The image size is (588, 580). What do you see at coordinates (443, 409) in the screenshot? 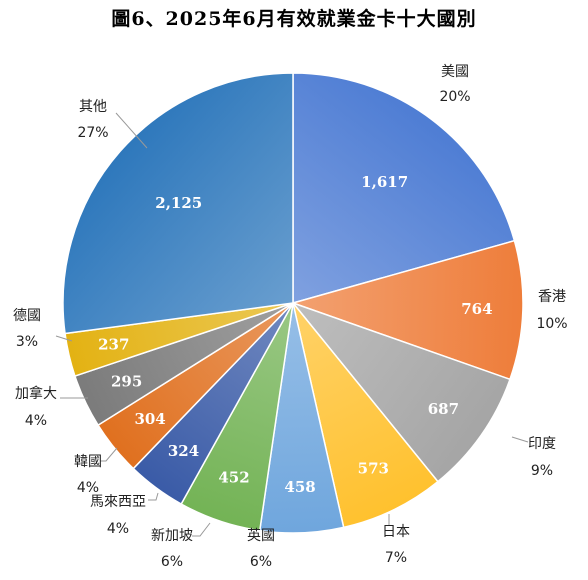
I see `value-label: 687` at bounding box center [443, 409].